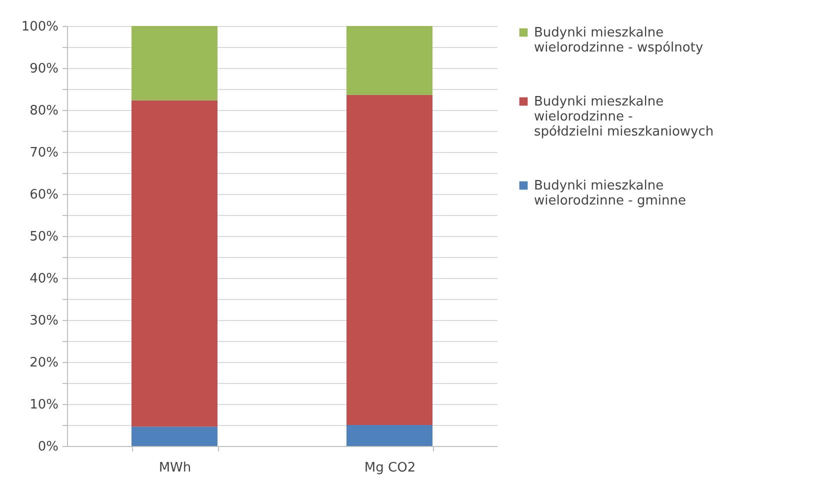 Image resolution: width=824 pixels, height=484 pixels. What do you see at coordinates (610, 193) in the screenshot?
I see `legend-label: Budynki mieszkalne wielorodzinne - gminne` at bounding box center [610, 193].